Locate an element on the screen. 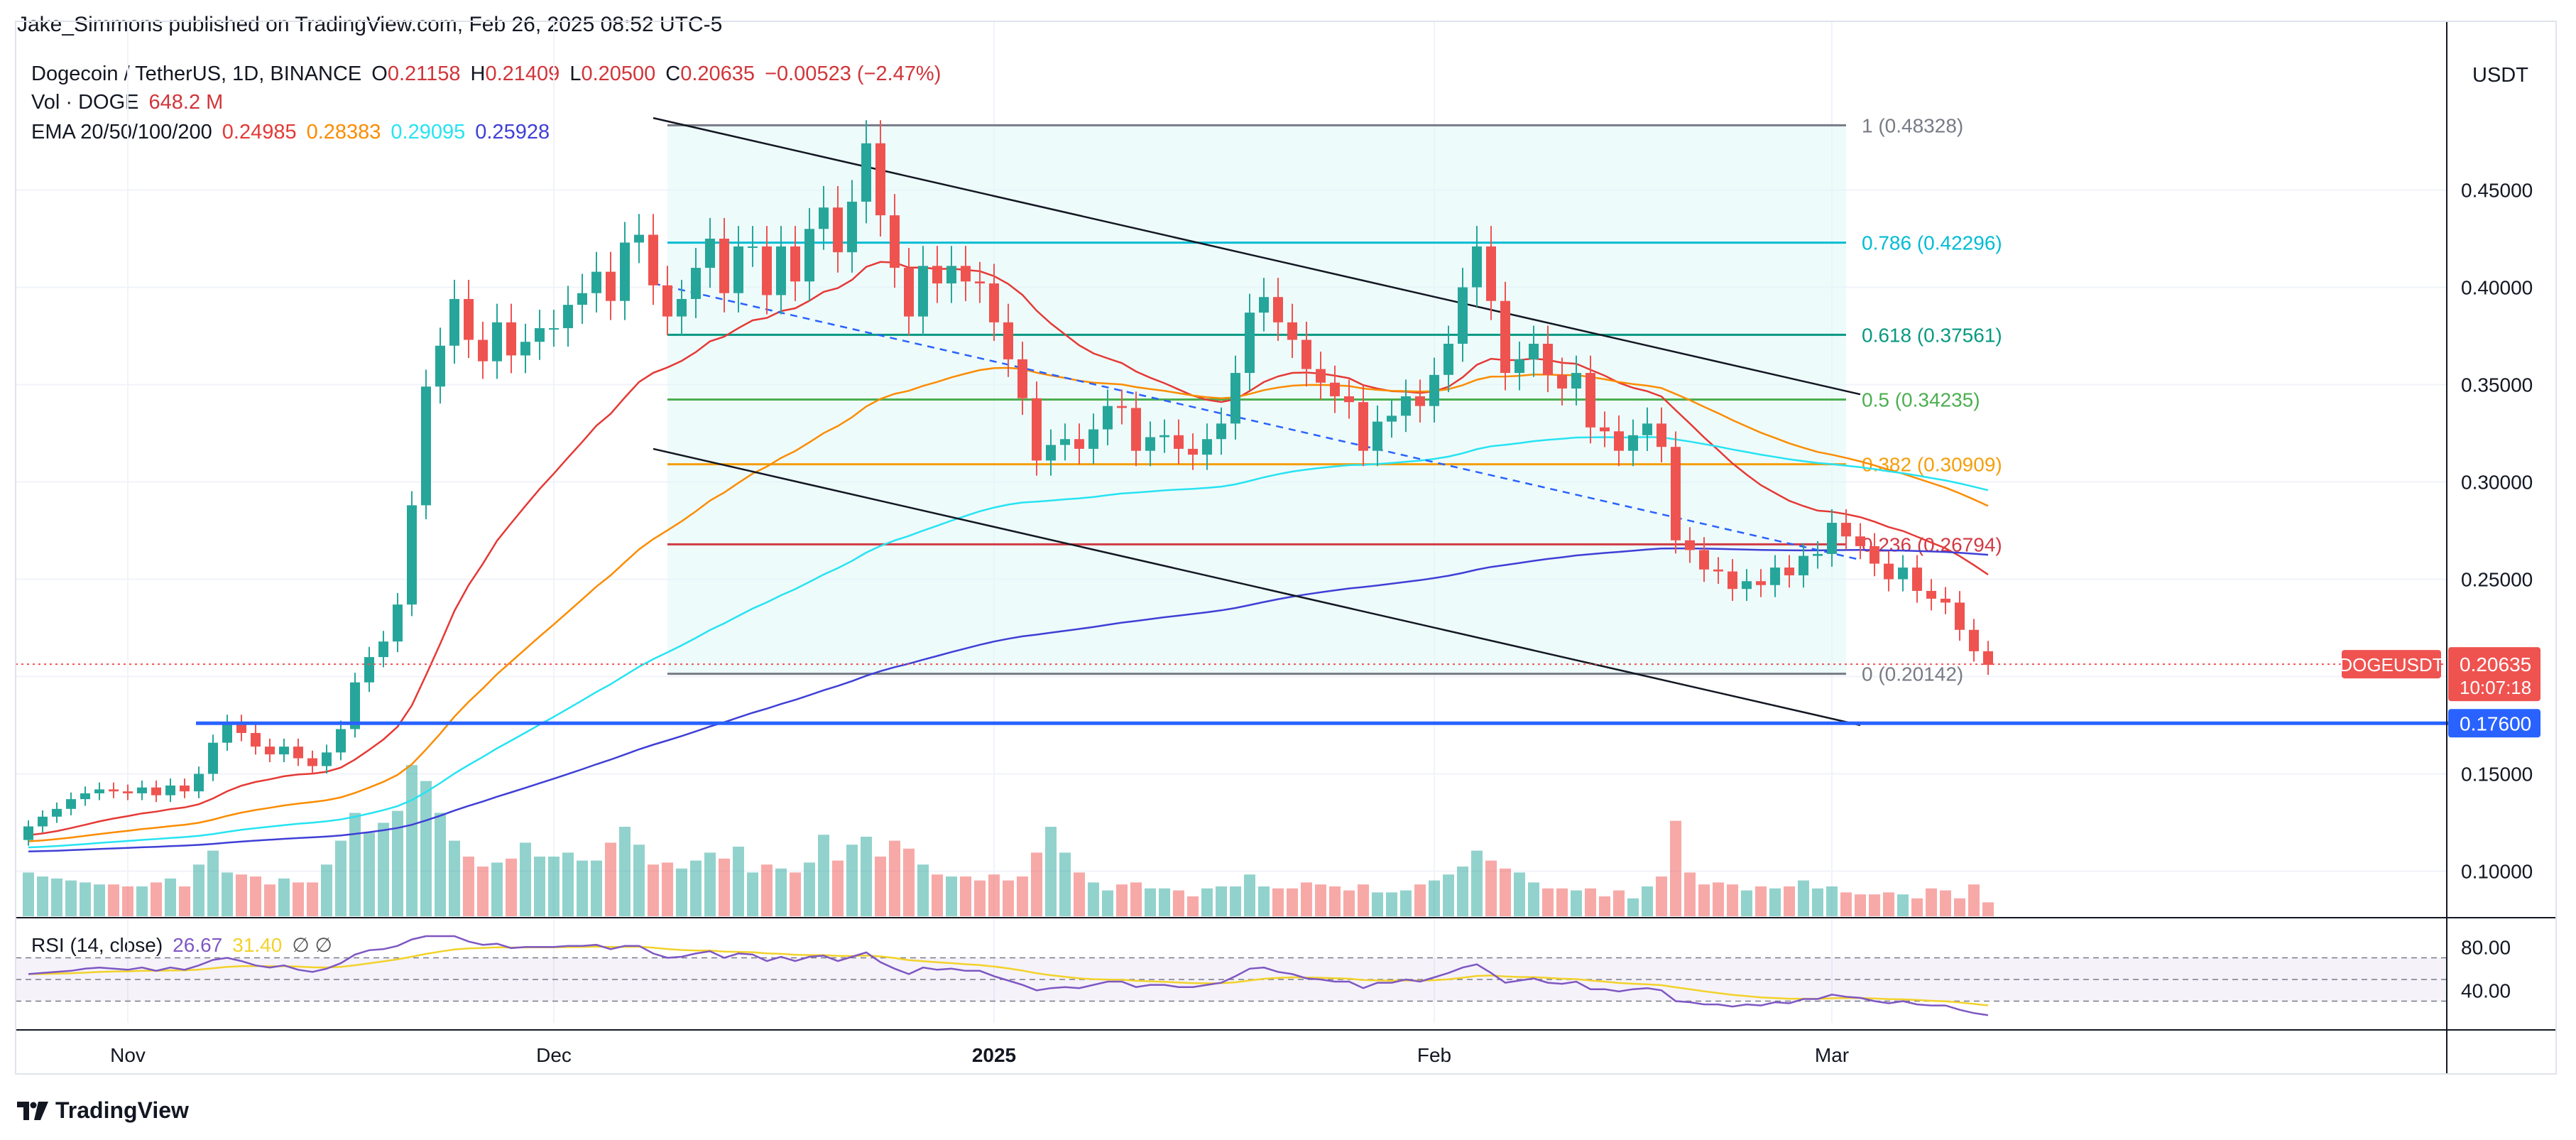  tradingview-logo: TradingView is located at coordinates (103, 1110).